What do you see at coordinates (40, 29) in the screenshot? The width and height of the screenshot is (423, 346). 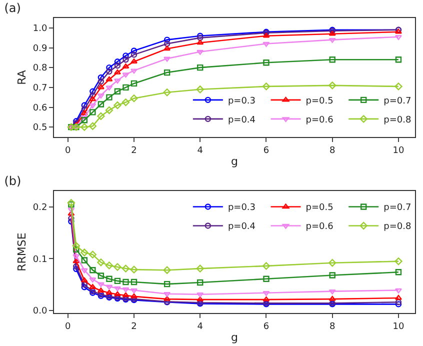 I see `y-tick-label: 1.0` at bounding box center [40, 29].